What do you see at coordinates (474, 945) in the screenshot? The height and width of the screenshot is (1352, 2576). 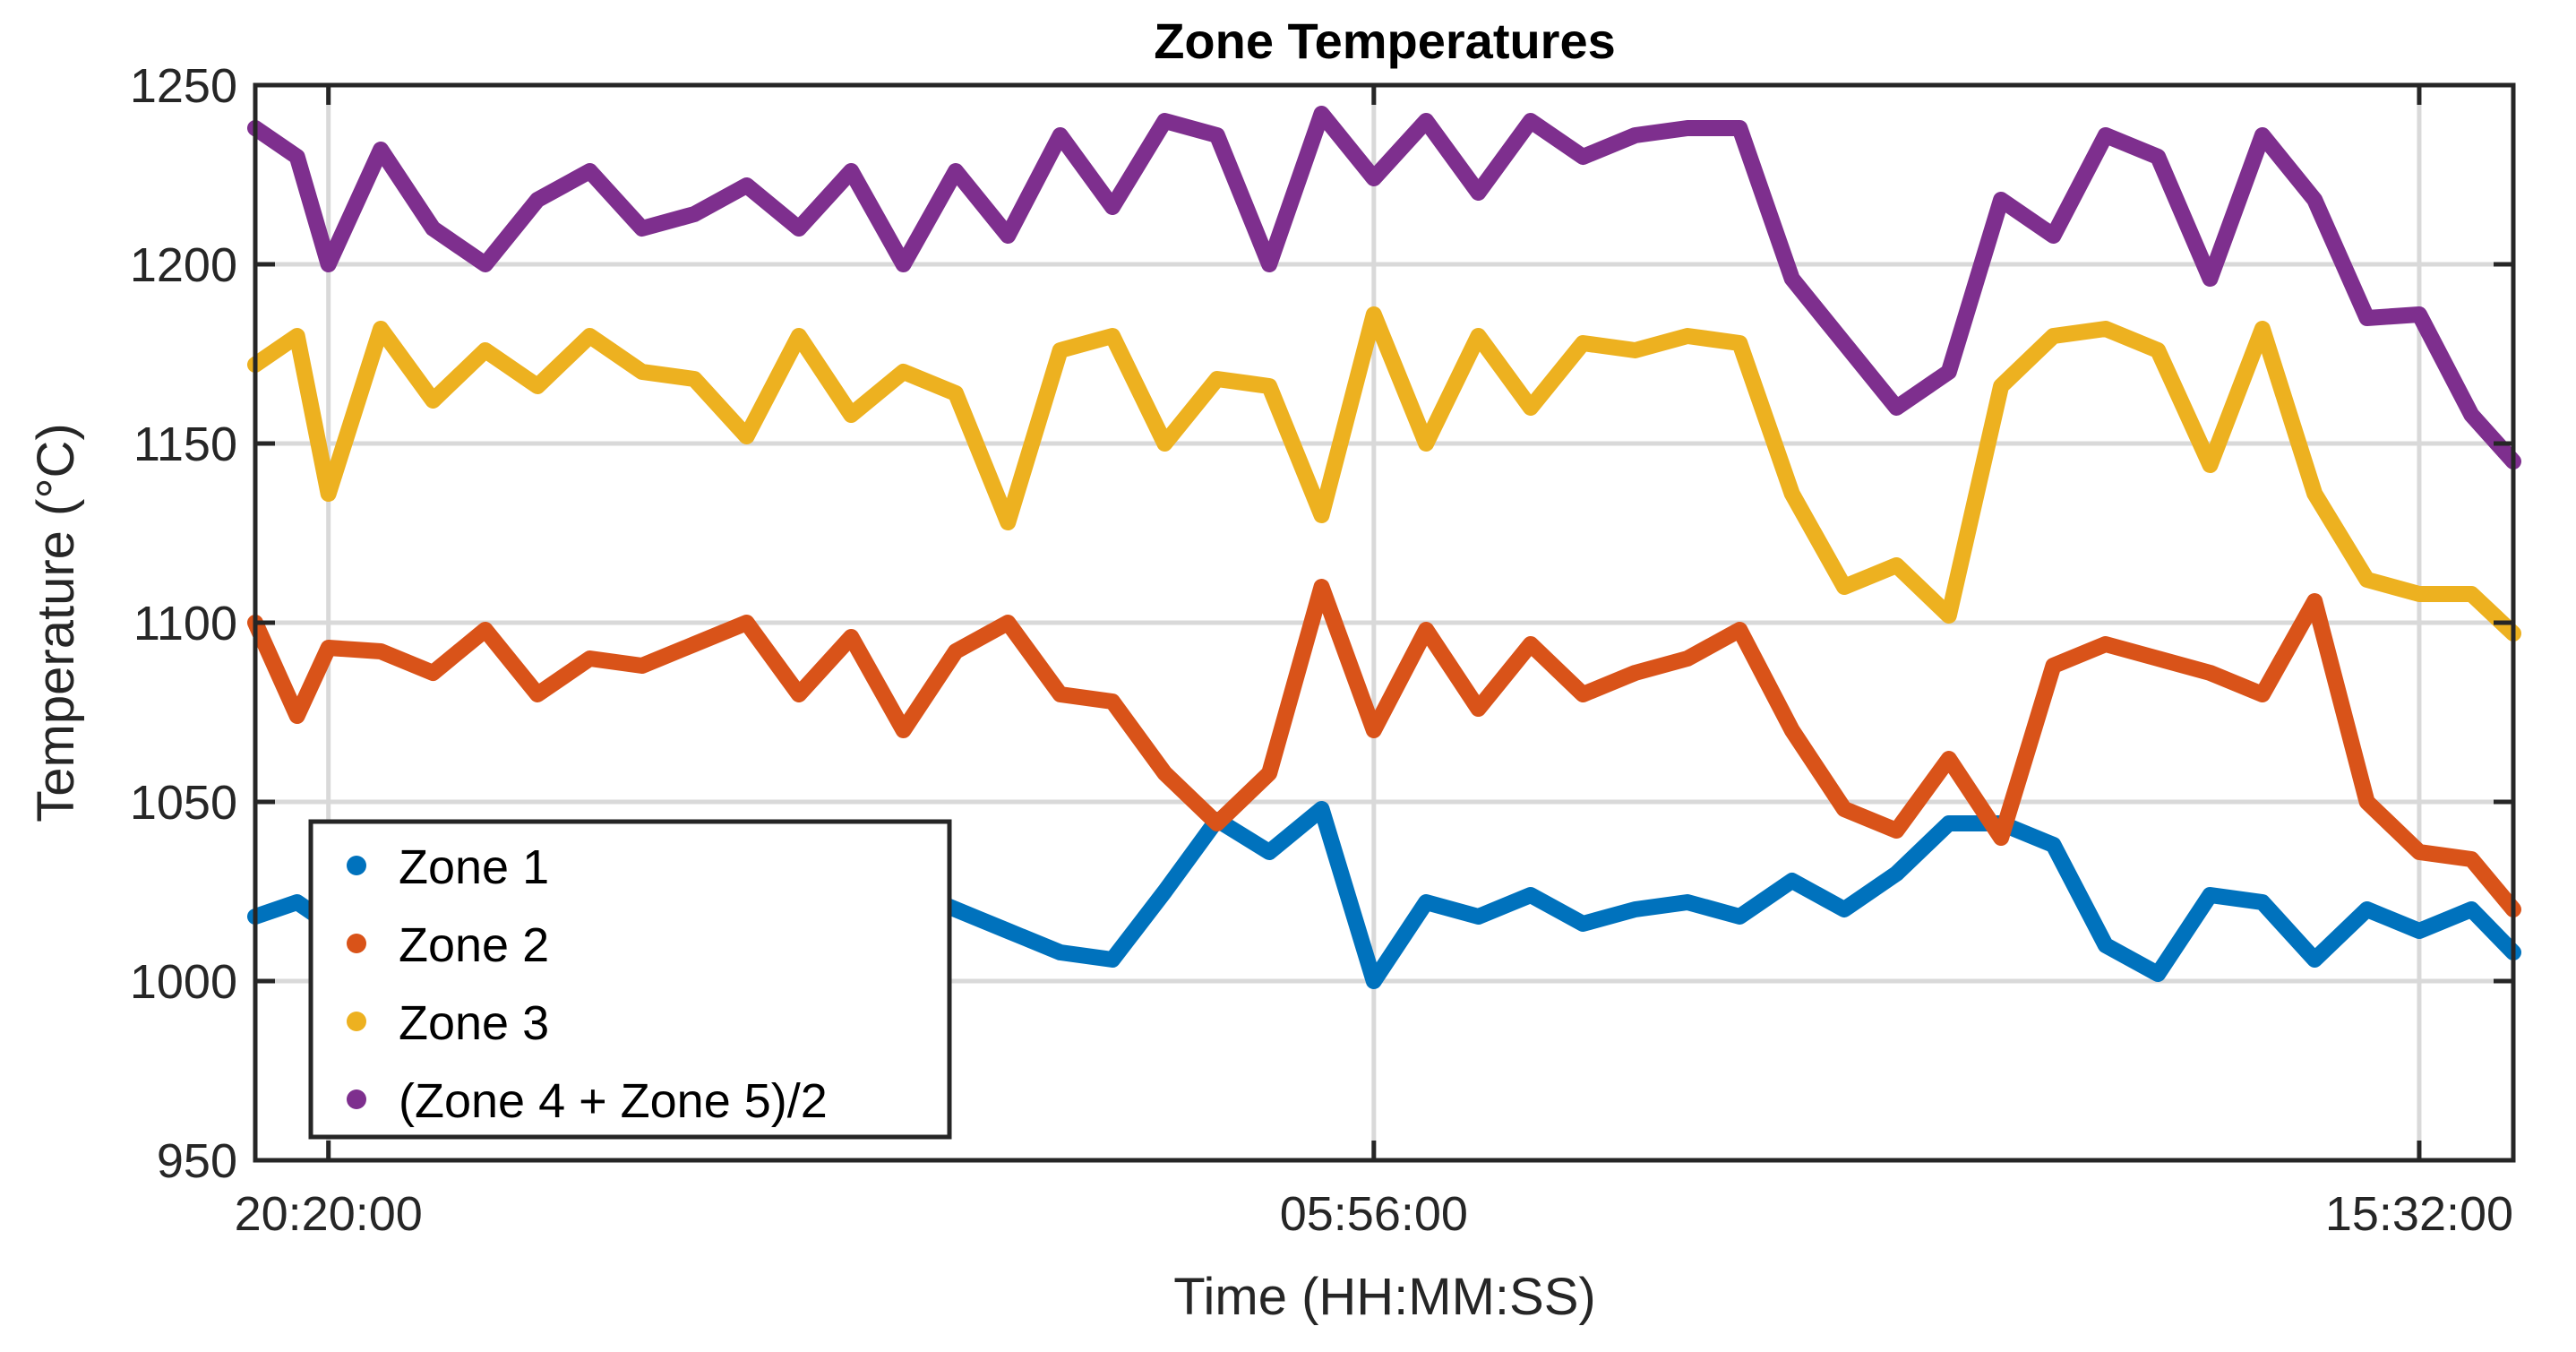 I see `legend-label-zone-2: Zone 2` at bounding box center [474, 945].